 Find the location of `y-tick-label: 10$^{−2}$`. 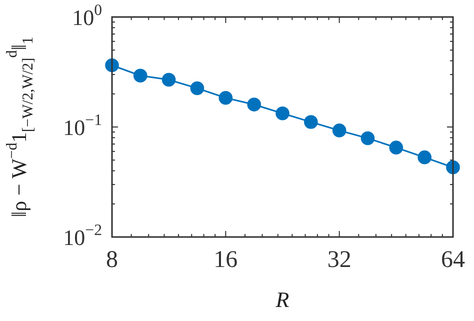

y-tick-label: 10$^{−2}$ is located at coordinates (82, 236).